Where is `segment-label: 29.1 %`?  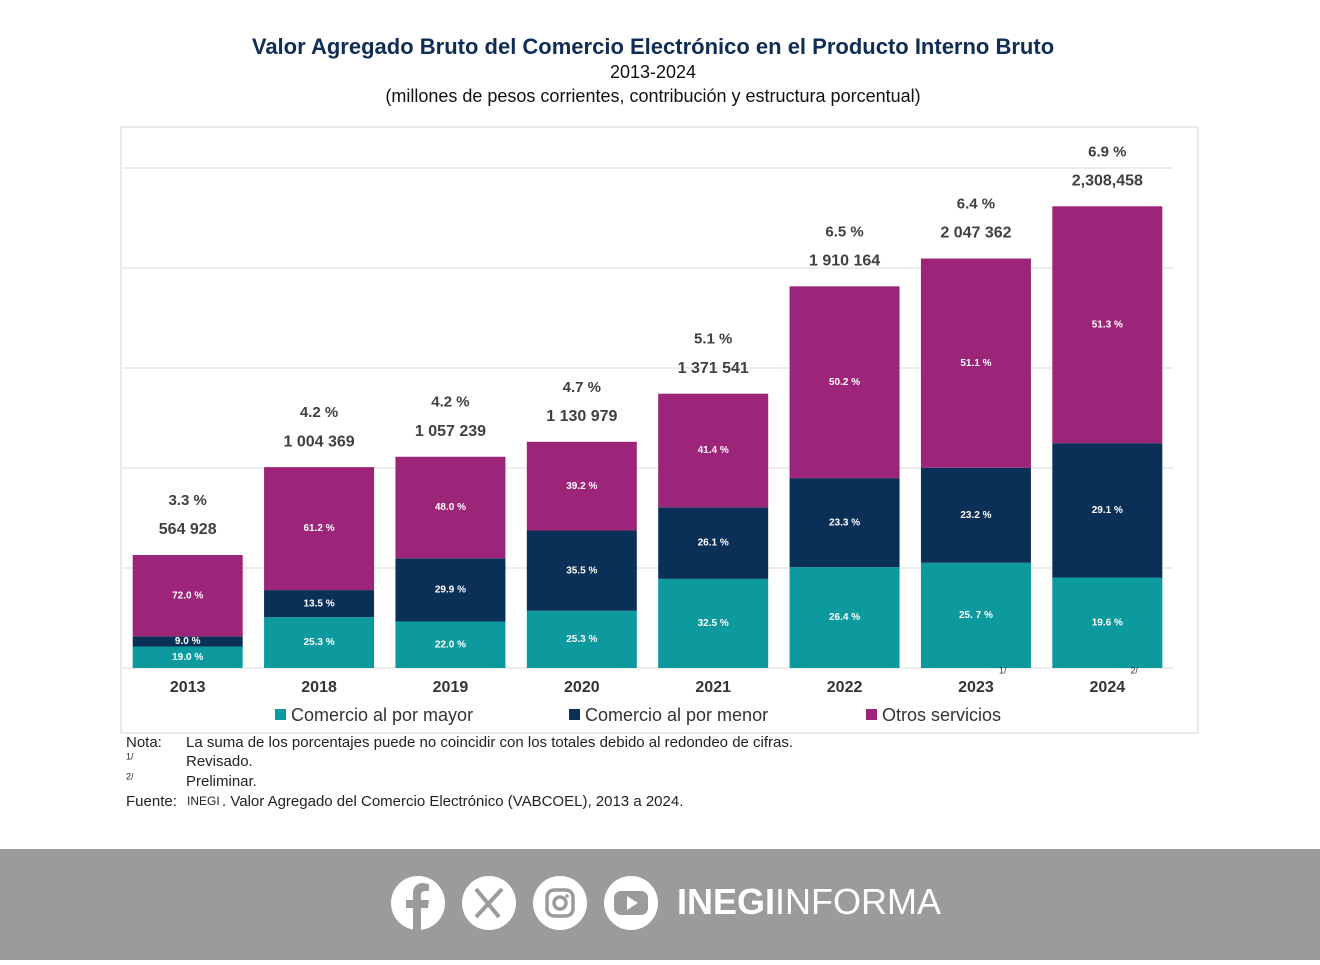 segment-label: 29.1 % is located at coordinates (1107, 510).